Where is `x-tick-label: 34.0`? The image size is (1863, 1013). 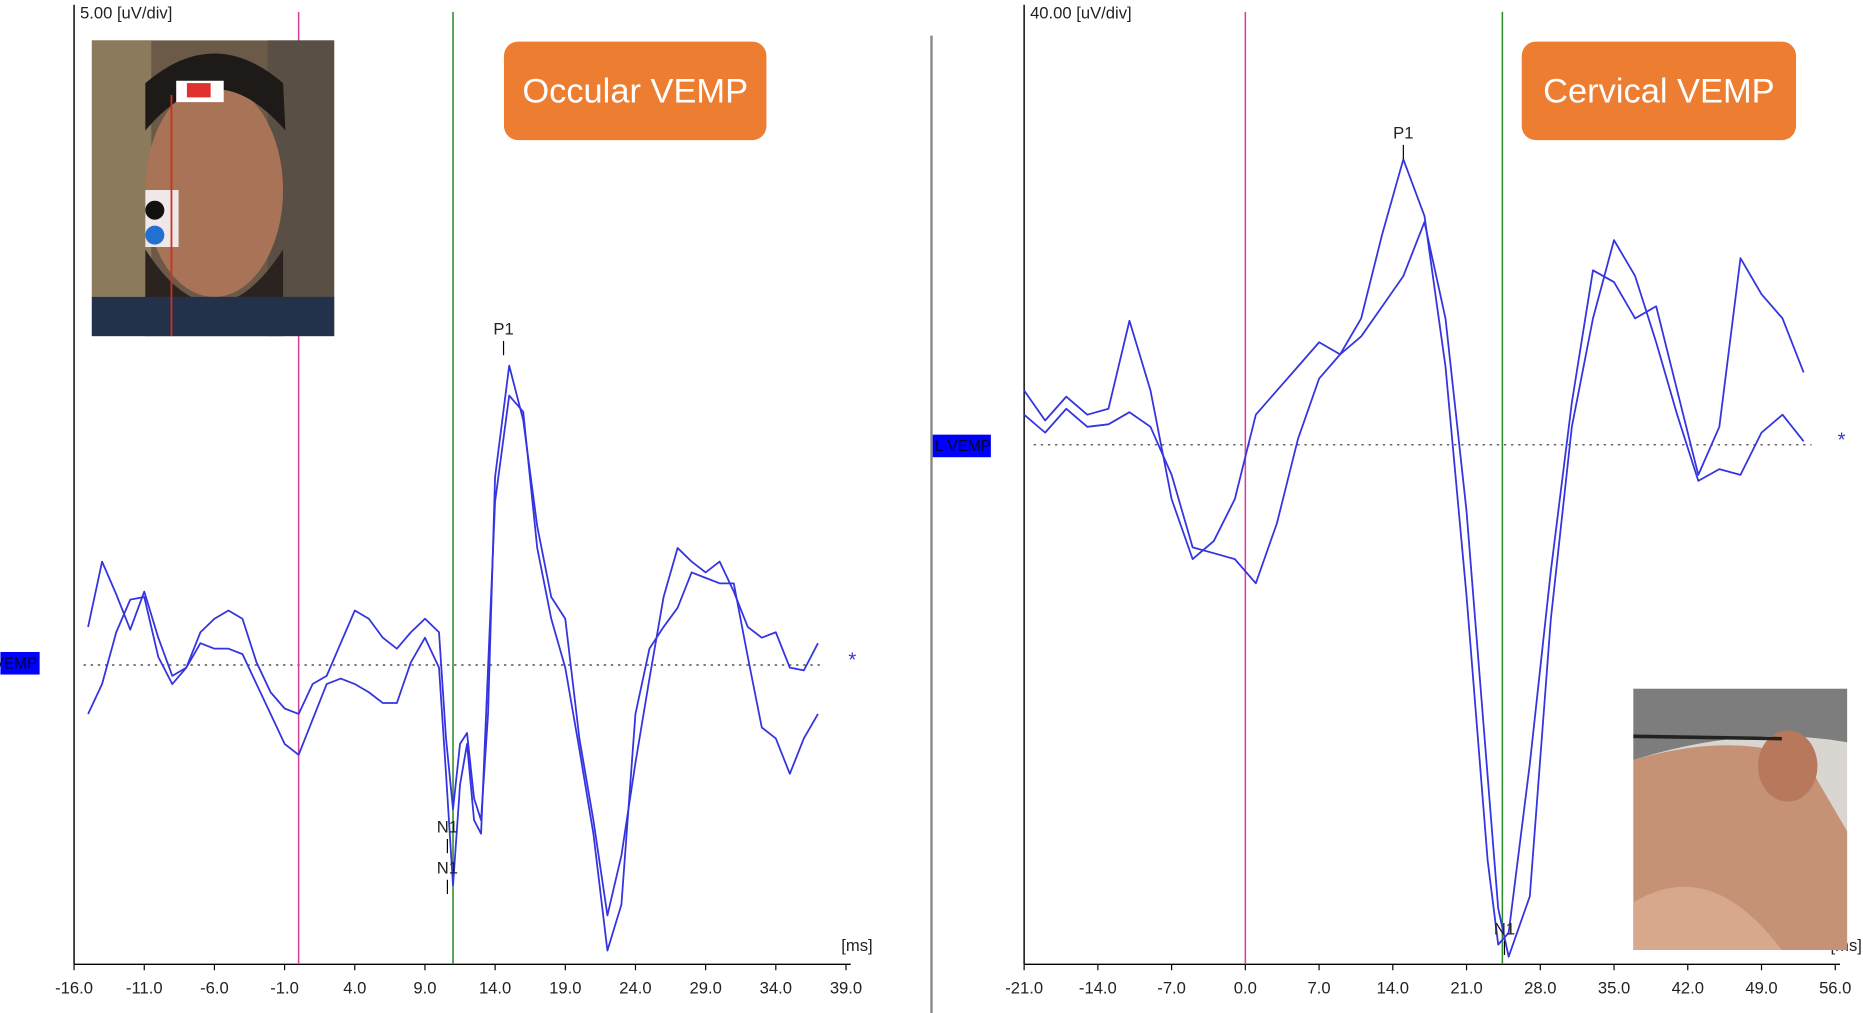
x-tick-label: 34.0 is located at coordinates (776, 988).